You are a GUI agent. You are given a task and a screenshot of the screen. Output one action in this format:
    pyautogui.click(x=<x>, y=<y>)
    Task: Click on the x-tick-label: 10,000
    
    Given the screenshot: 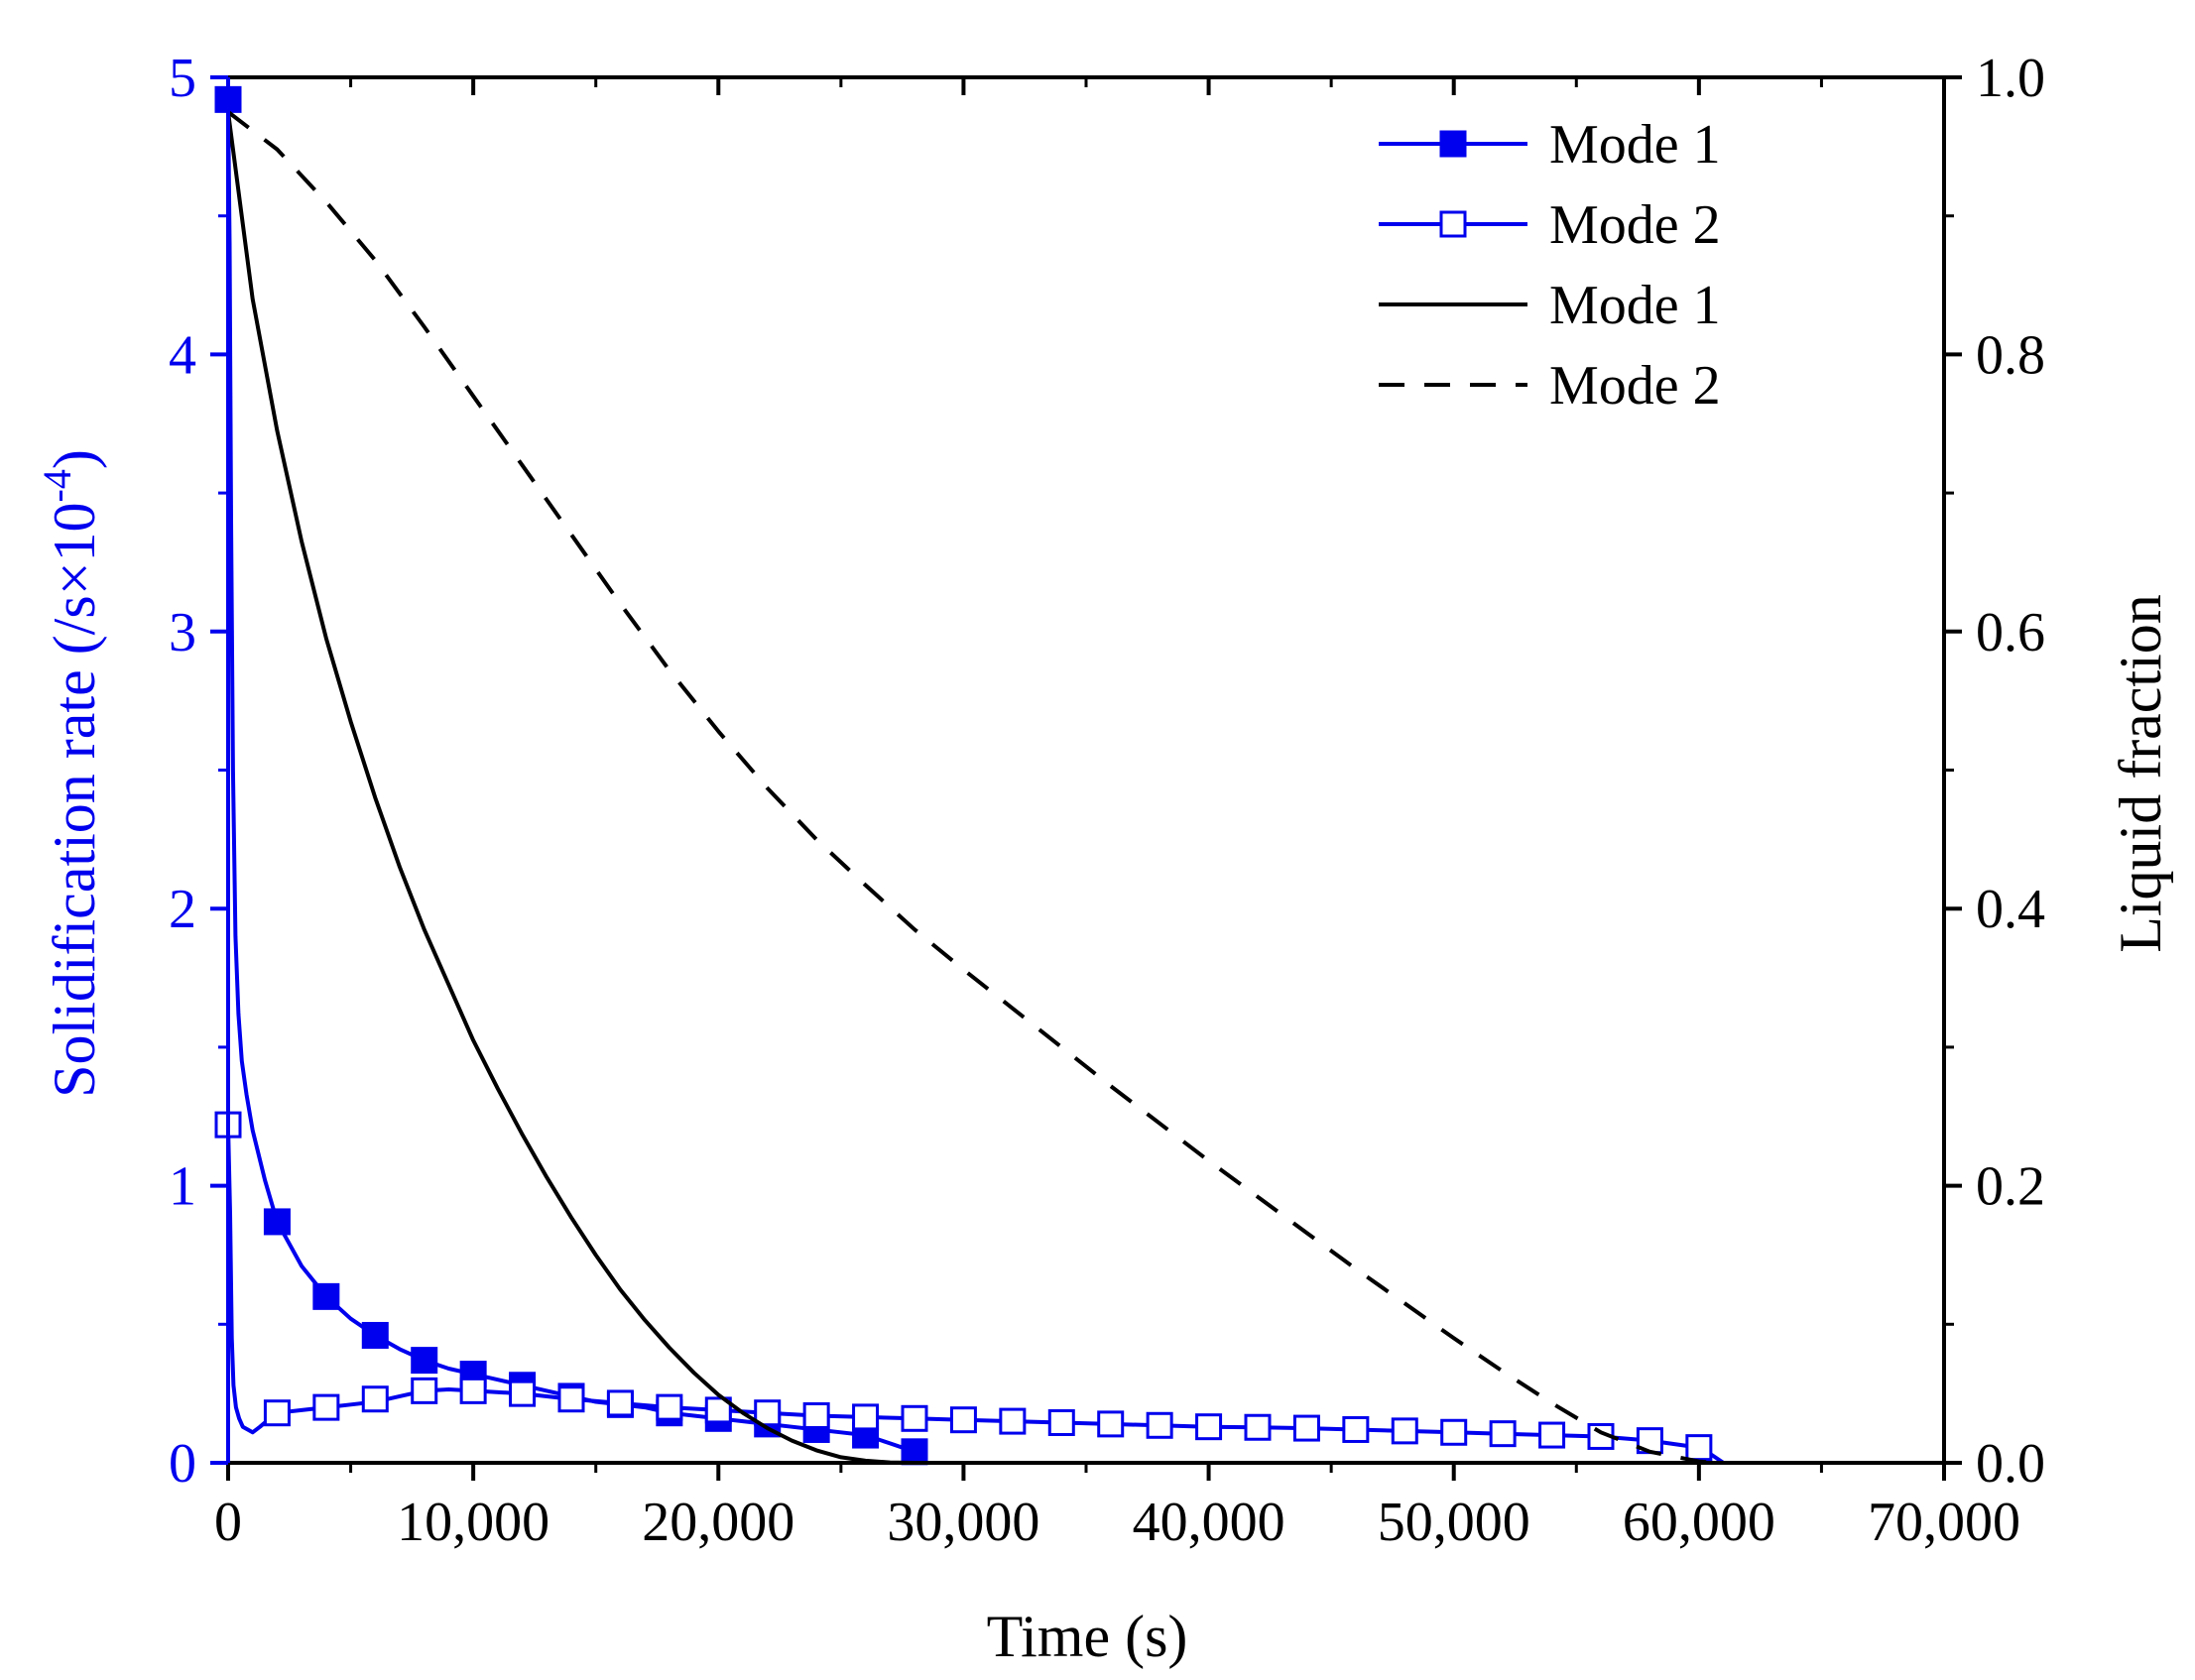 What is the action you would take?
    pyautogui.click(x=473, y=1522)
    